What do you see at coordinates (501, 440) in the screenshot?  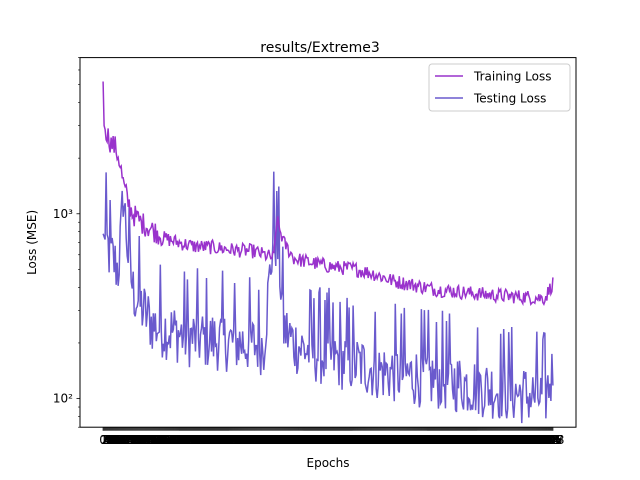 I see `x-tick-label: 397` at bounding box center [501, 440].